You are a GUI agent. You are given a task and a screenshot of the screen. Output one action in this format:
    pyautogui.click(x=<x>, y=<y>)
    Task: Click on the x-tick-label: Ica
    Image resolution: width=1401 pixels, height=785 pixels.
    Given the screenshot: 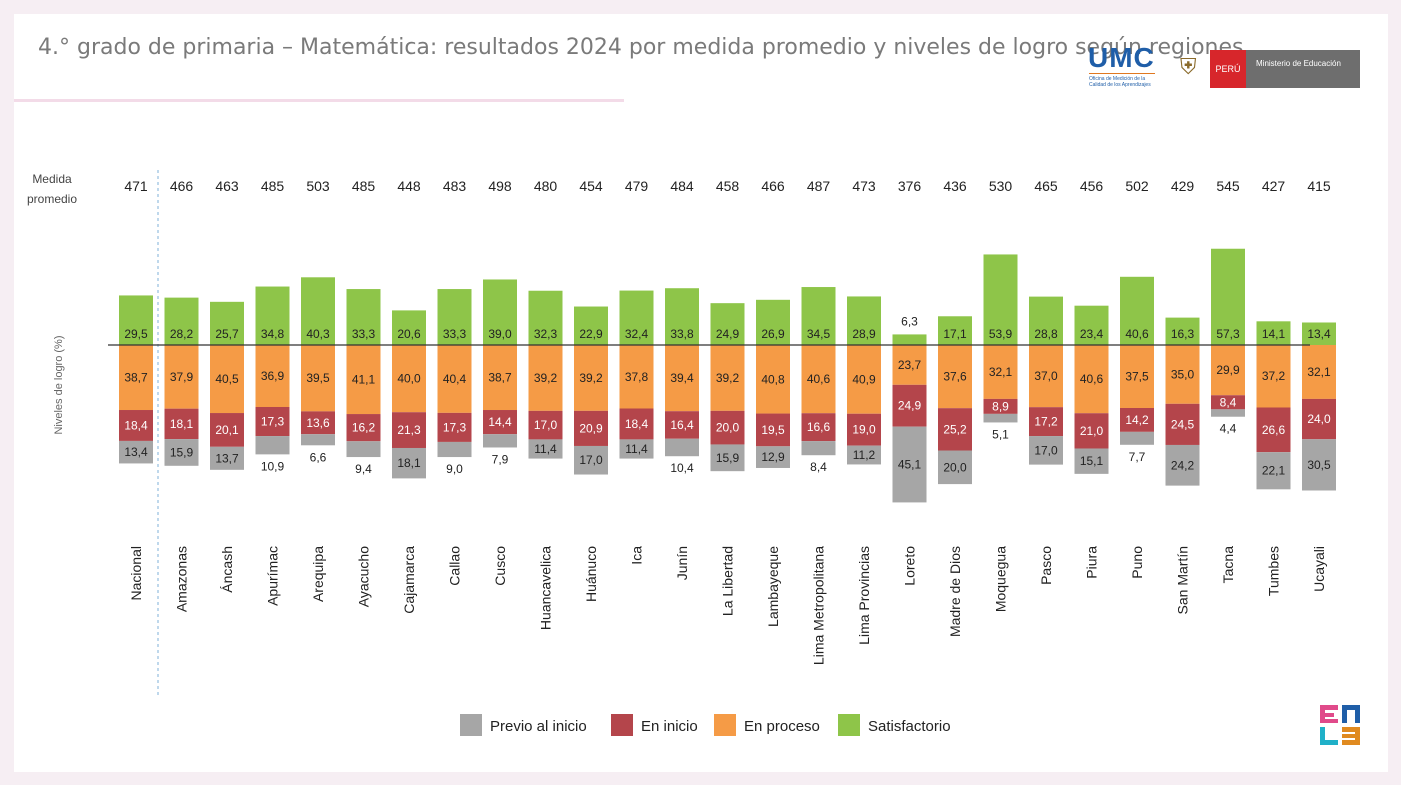 What is the action you would take?
    pyautogui.click(x=637, y=555)
    